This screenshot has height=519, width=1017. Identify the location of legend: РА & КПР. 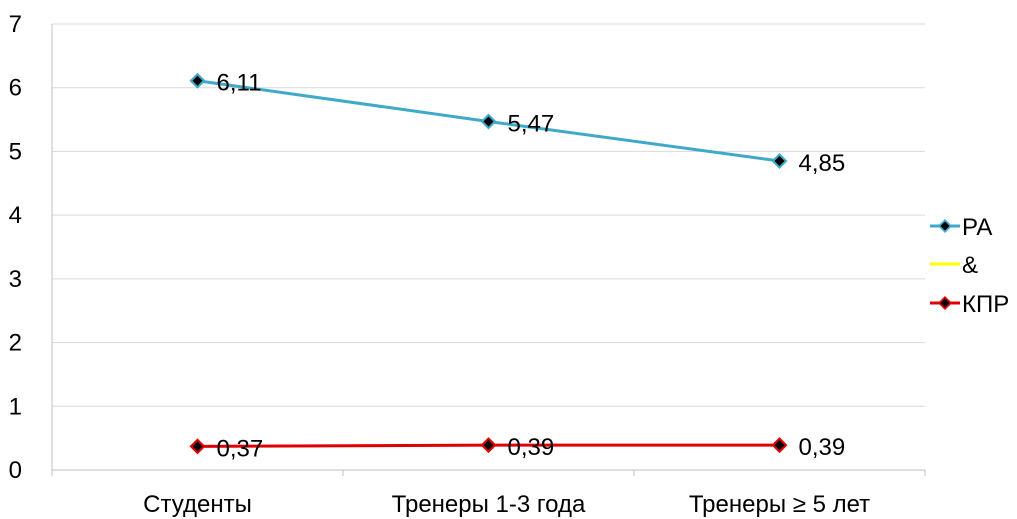
(969, 266).